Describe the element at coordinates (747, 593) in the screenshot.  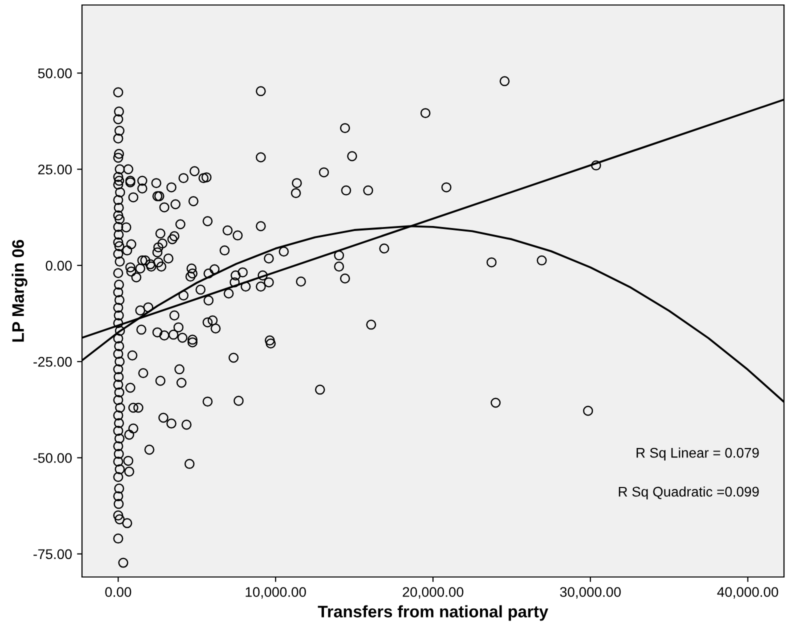
I see `x-tick-label: 40,000.00` at that location.